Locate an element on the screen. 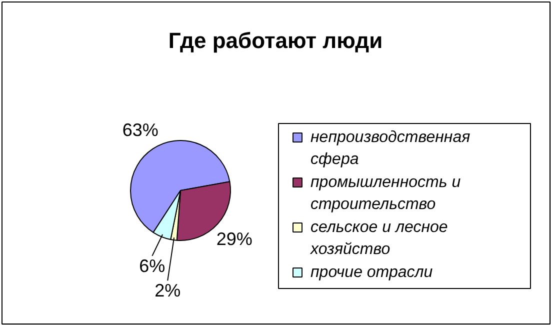 The height and width of the screenshot is (325, 551). data-label: 2% is located at coordinates (167, 290).